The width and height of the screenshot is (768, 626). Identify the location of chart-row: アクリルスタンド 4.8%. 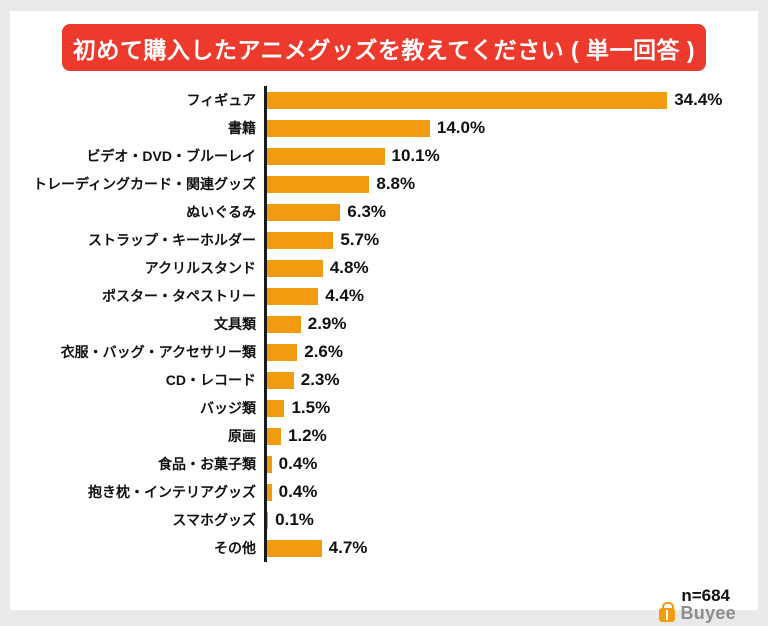
(382, 268).